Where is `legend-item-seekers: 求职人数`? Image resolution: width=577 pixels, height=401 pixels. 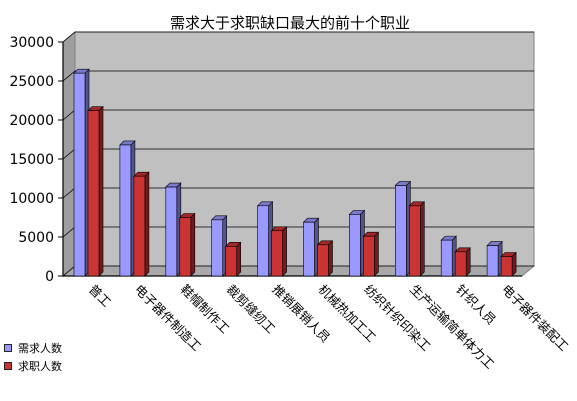
legend-item-seekers: 求职人数 is located at coordinates (33, 366).